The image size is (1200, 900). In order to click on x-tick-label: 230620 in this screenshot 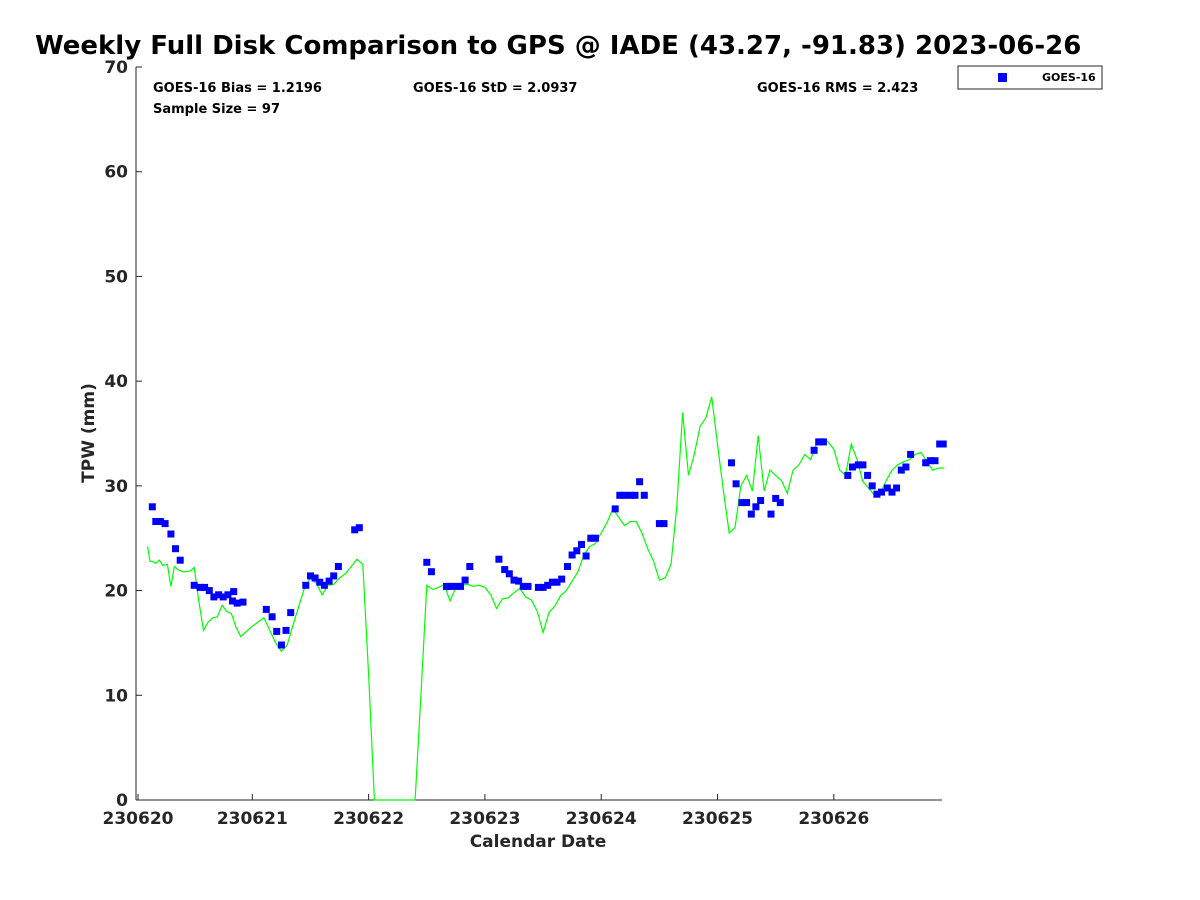, I will do `click(138, 819)`.